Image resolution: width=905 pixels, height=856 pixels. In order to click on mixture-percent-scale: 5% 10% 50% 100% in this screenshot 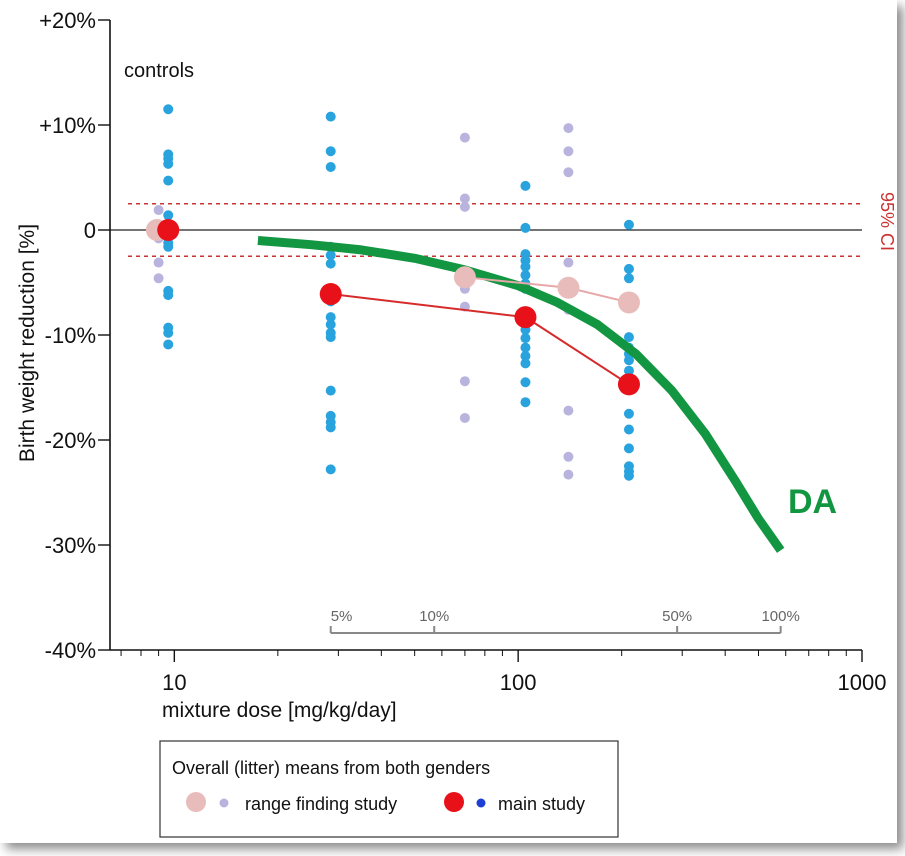, I will do `click(564, 621)`.